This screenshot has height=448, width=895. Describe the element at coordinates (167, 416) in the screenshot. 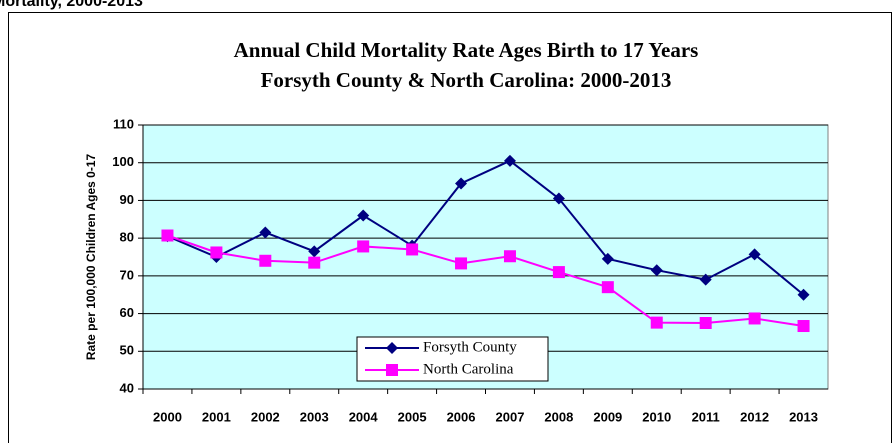

I see `x-tick-label: 2000` at that location.